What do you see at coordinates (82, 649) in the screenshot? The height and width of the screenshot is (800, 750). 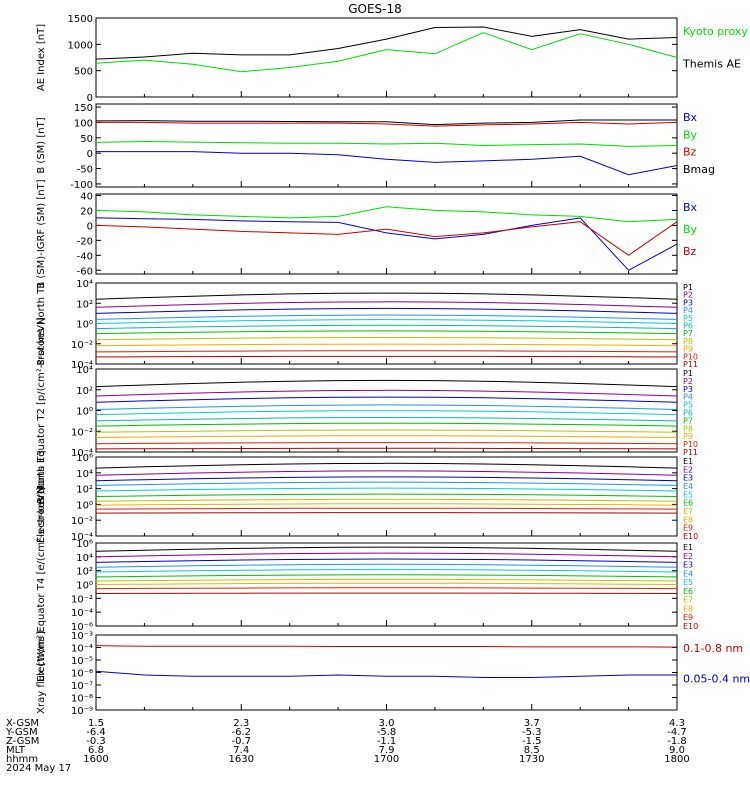 I see `y-tick-label: 10⁻⁴` at bounding box center [82, 649].